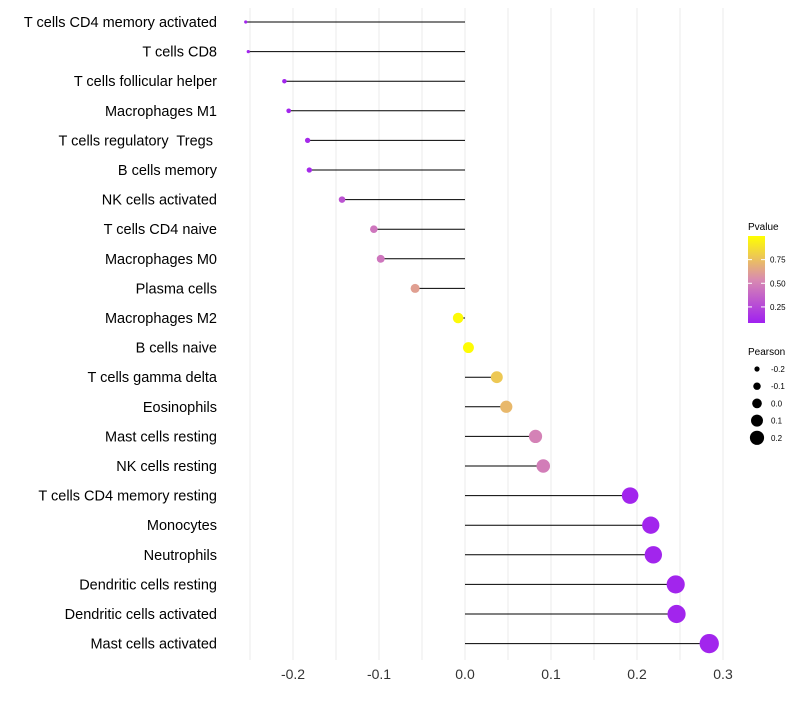  I want to click on y-tick-label: Mast cells resting, so click(161, 437).